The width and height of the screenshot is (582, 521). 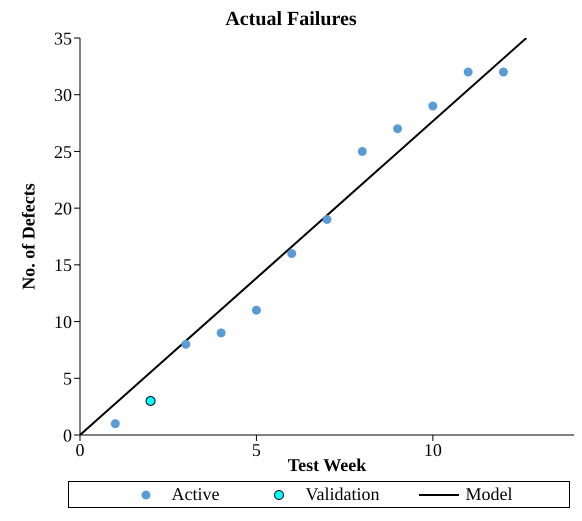 What do you see at coordinates (63, 95) in the screenshot?
I see `y-tick-label: 30` at bounding box center [63, 95].